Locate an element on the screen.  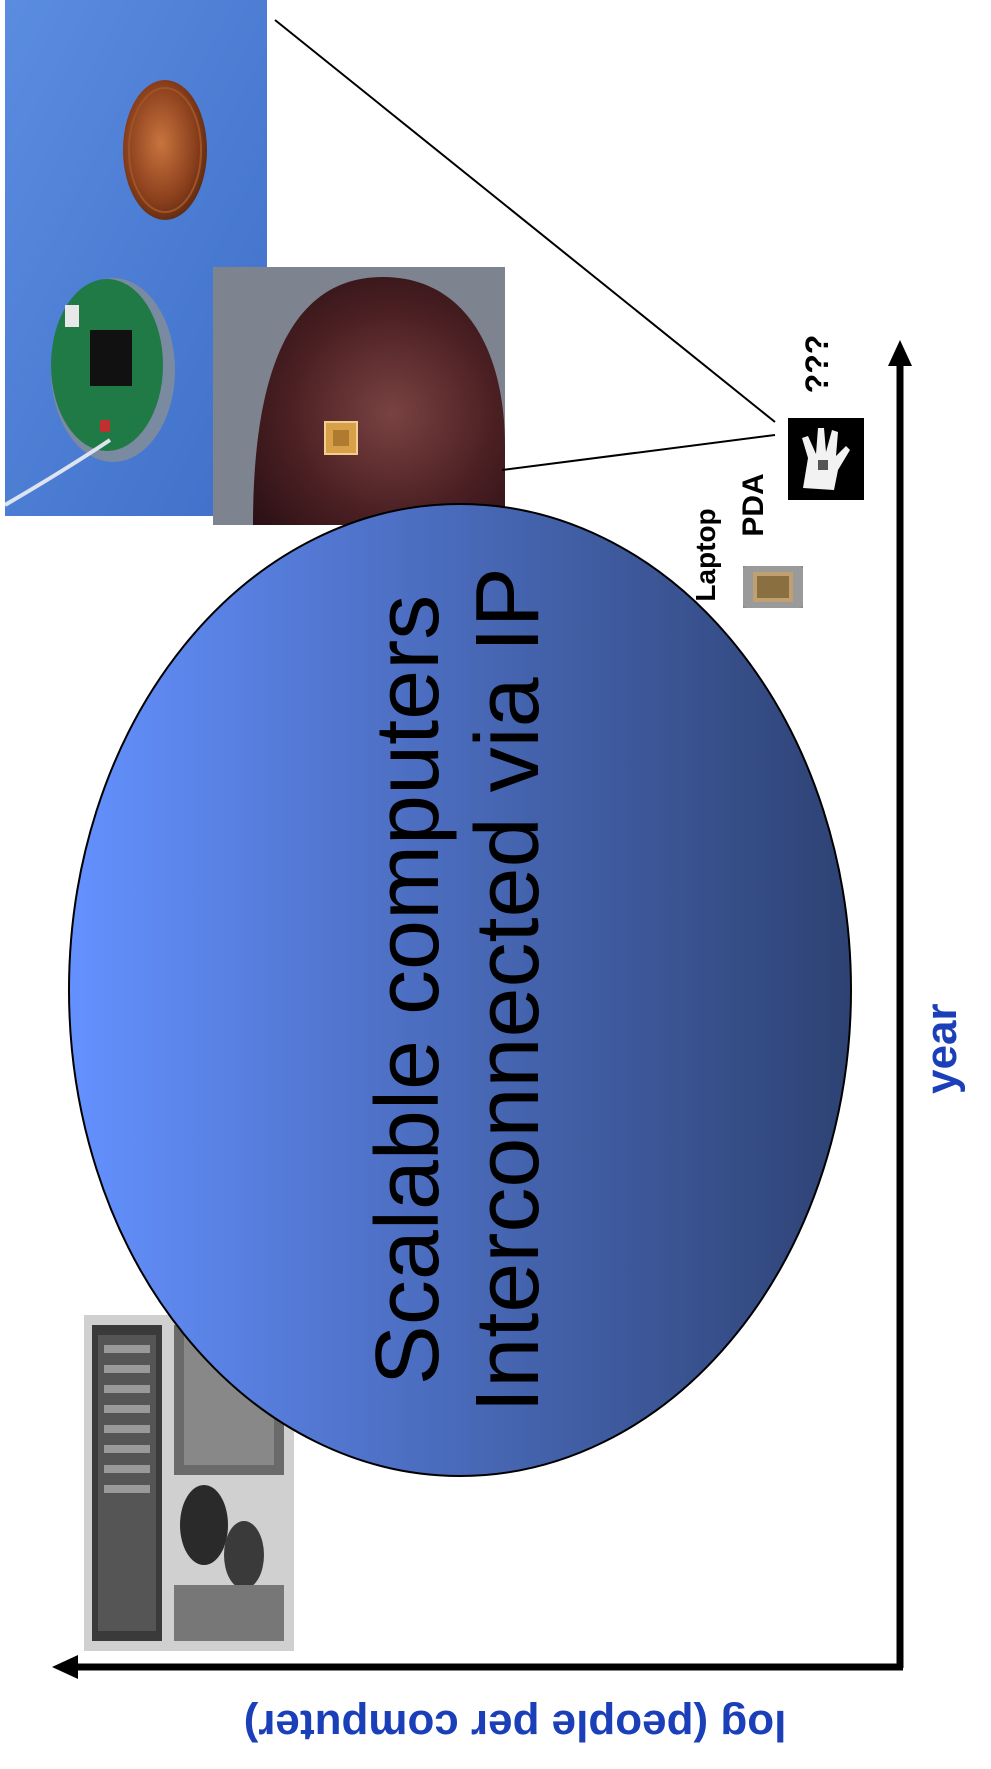
zoom-line-upper is located at coordinates (525, 221).